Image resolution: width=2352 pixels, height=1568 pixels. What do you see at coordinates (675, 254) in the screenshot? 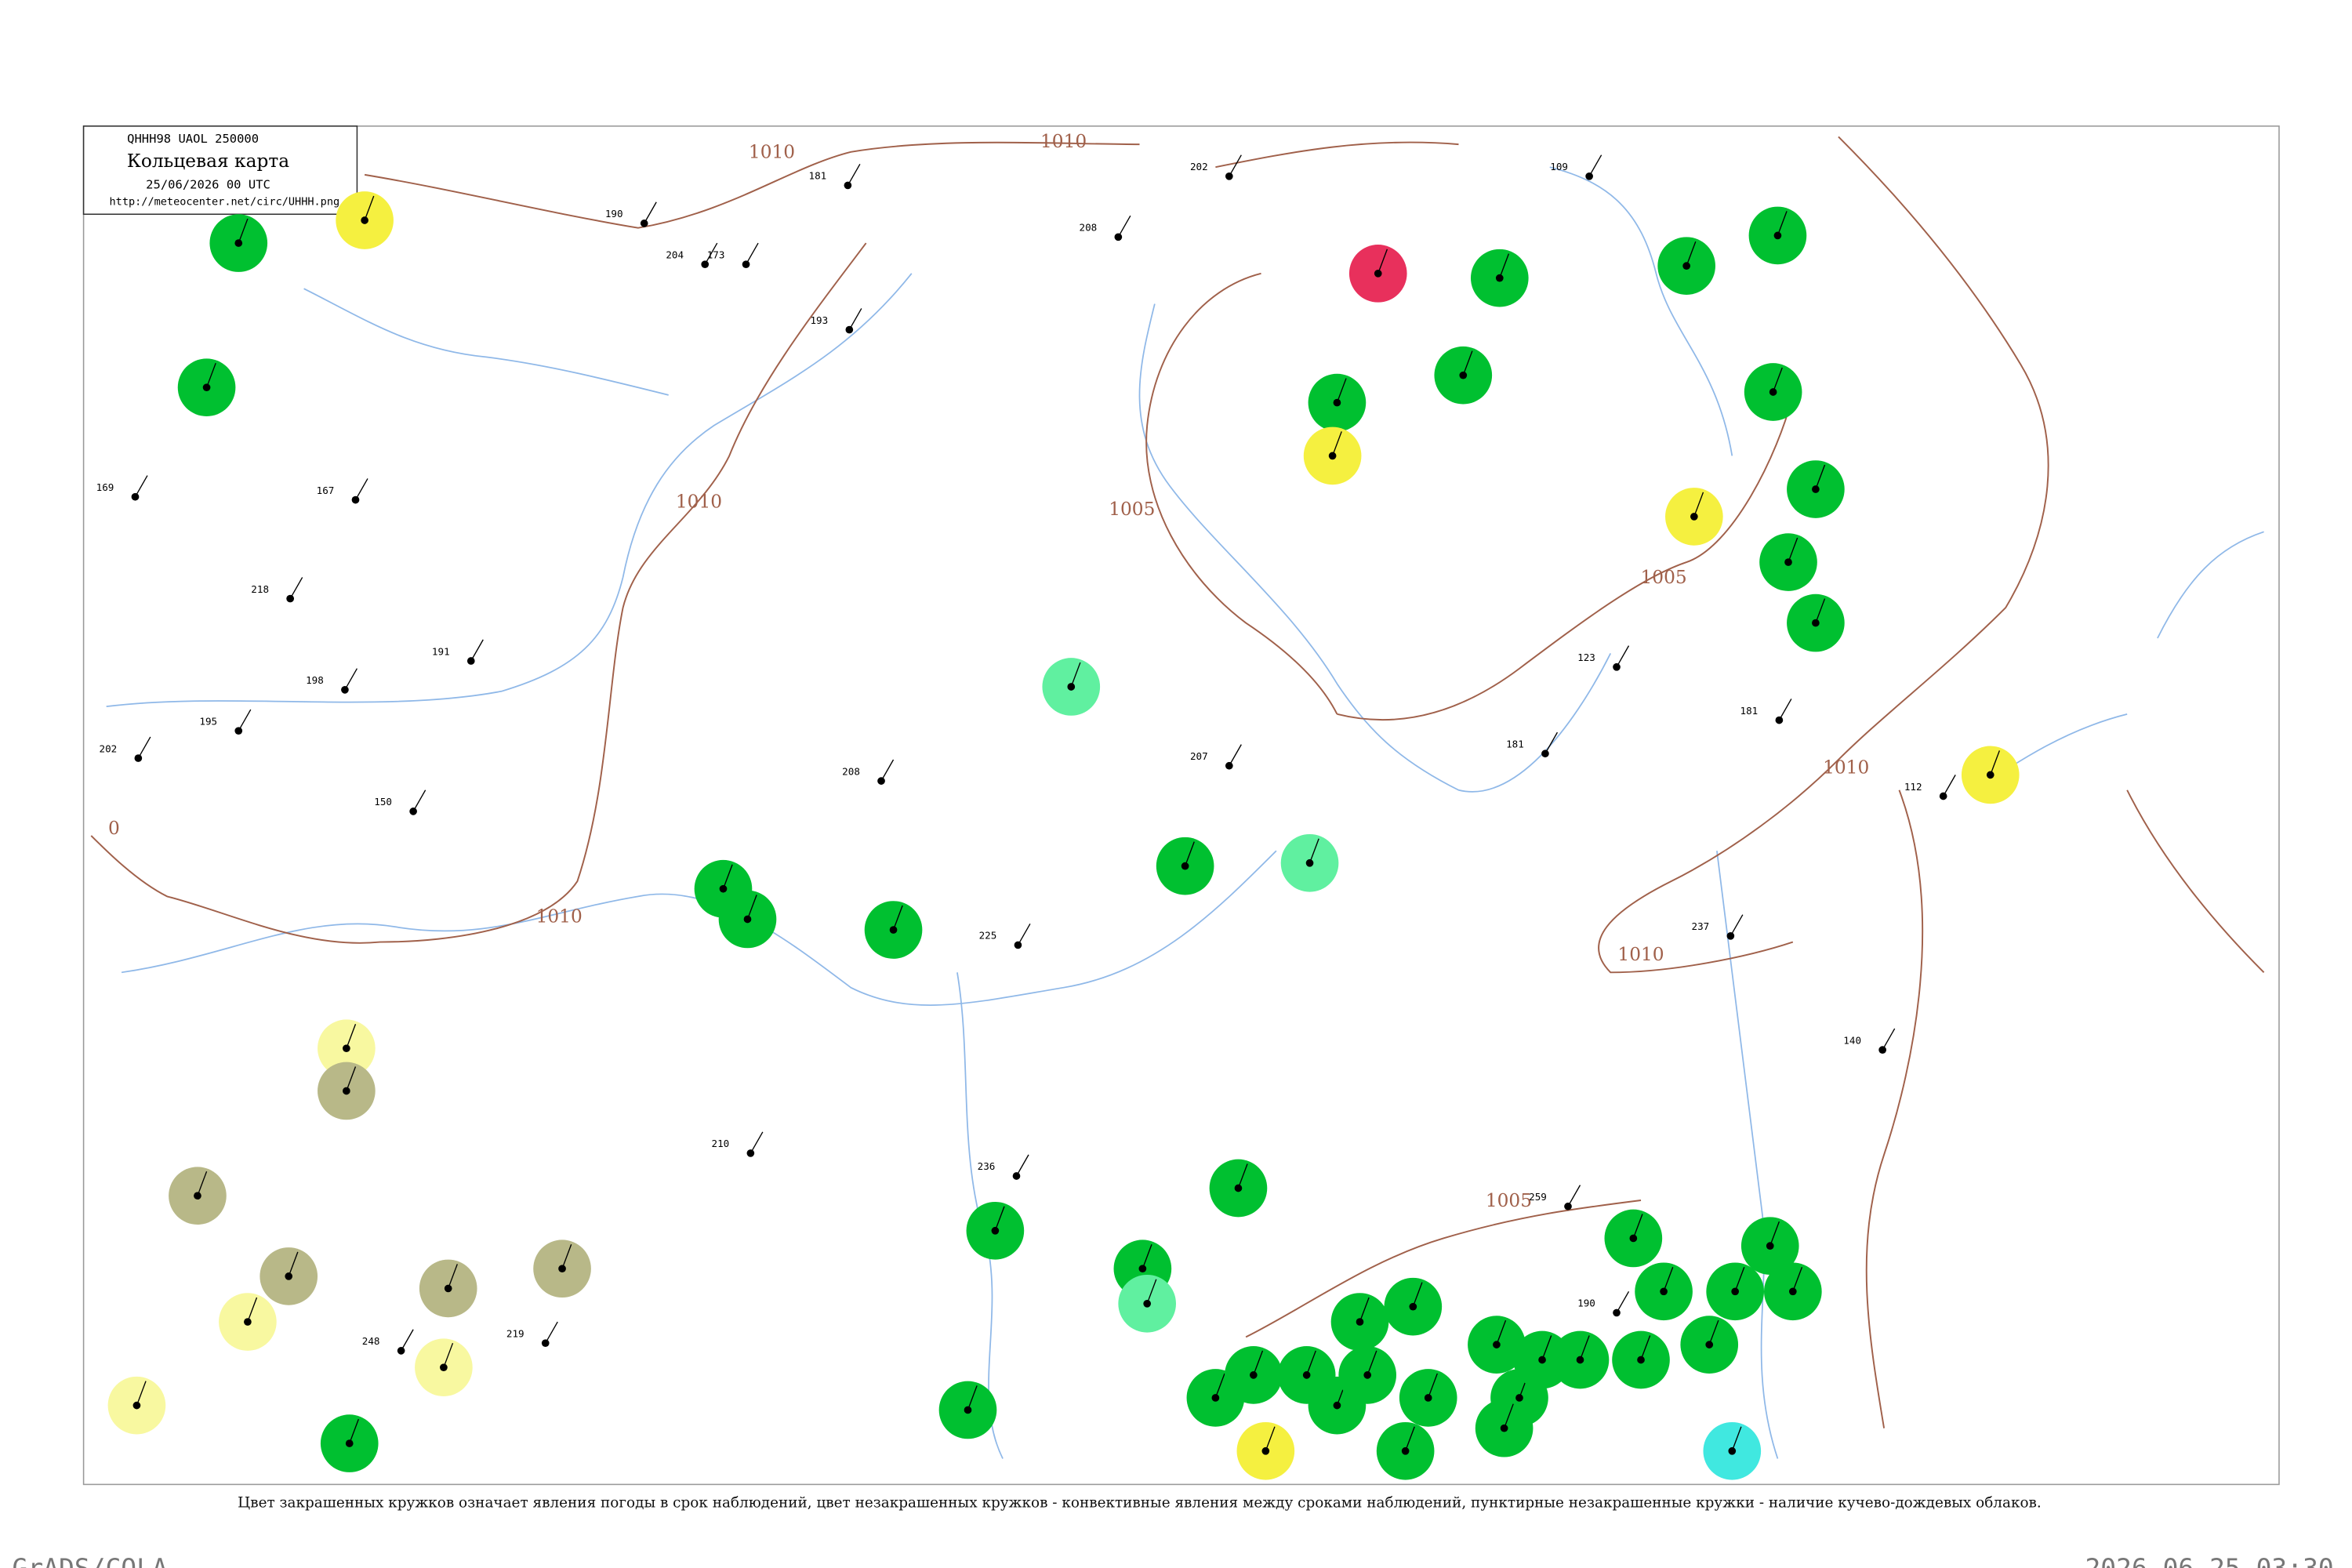
I see `station-label: 204` at bounding box center [675, 254].